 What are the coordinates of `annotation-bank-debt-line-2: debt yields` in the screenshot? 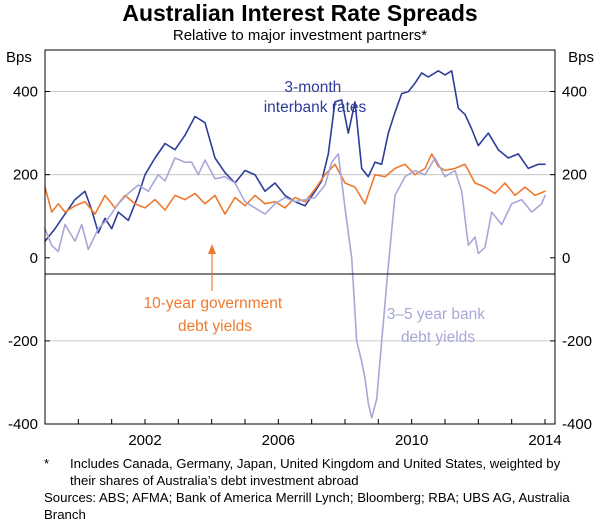 It's located at (438, 337).